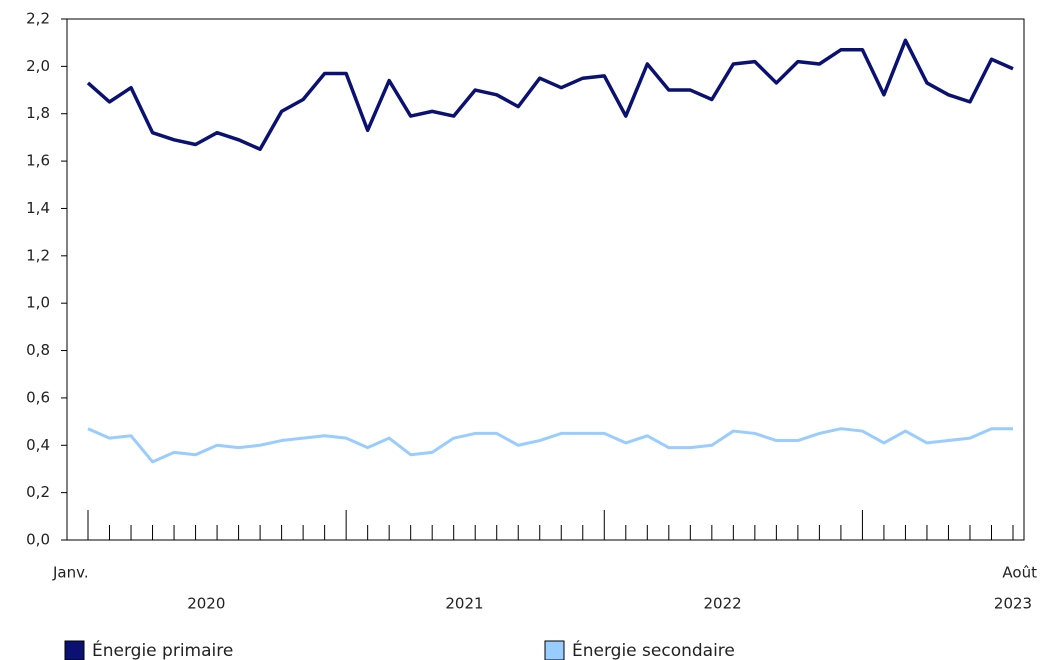 The image size is (1041, 660). What do you see at coordinates (1013, 604) in the screenshot?
I see `year-label: 2023` at bounding box center [1013, 604].